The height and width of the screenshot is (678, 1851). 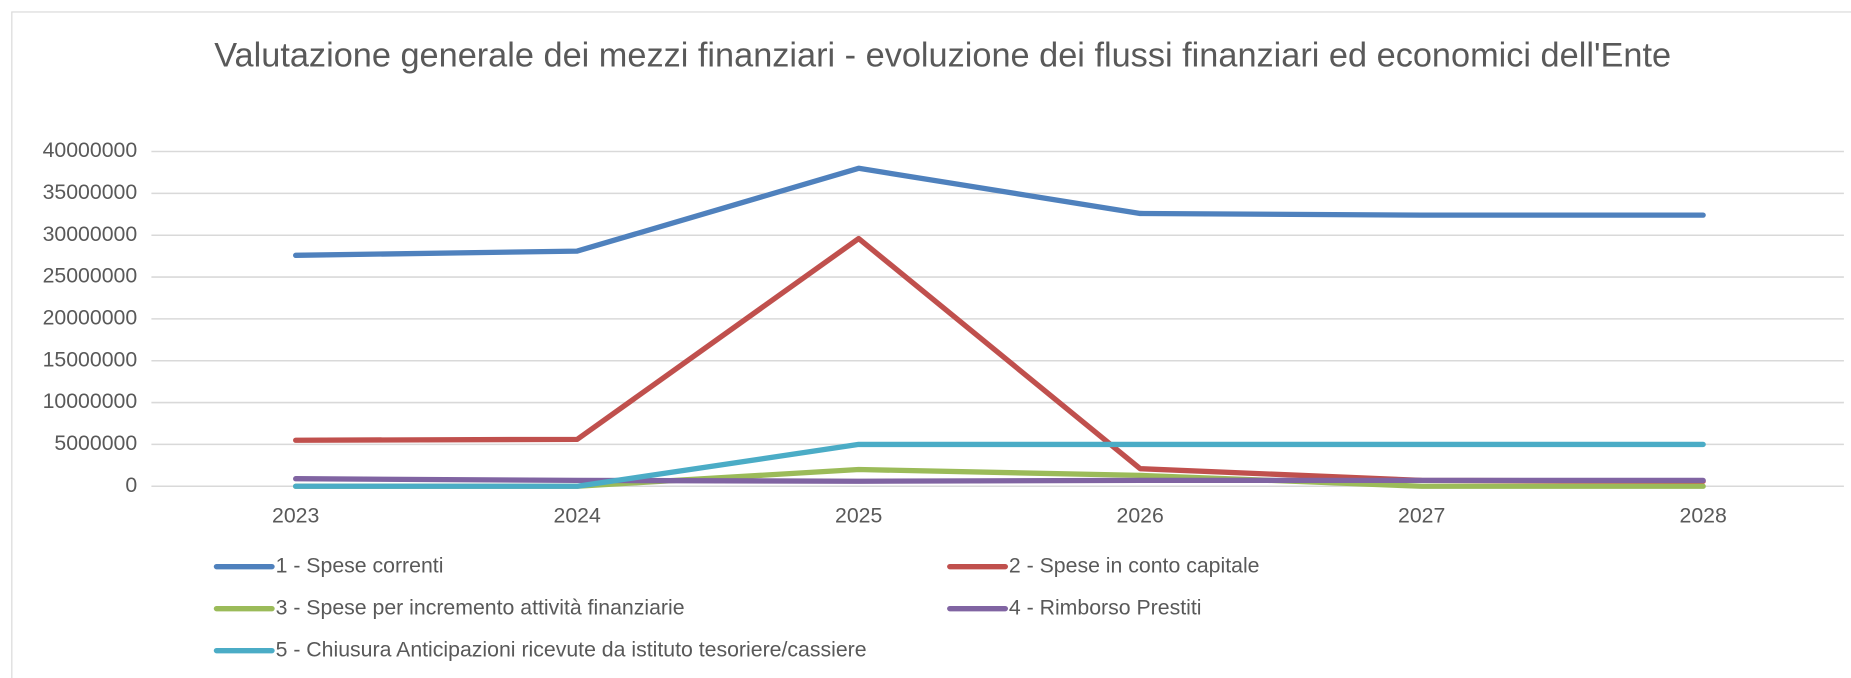 What do you see at coordinates (131, 485) in the screenshot?
I see `y-tick-label: 0` at bounding box center [131, 485].